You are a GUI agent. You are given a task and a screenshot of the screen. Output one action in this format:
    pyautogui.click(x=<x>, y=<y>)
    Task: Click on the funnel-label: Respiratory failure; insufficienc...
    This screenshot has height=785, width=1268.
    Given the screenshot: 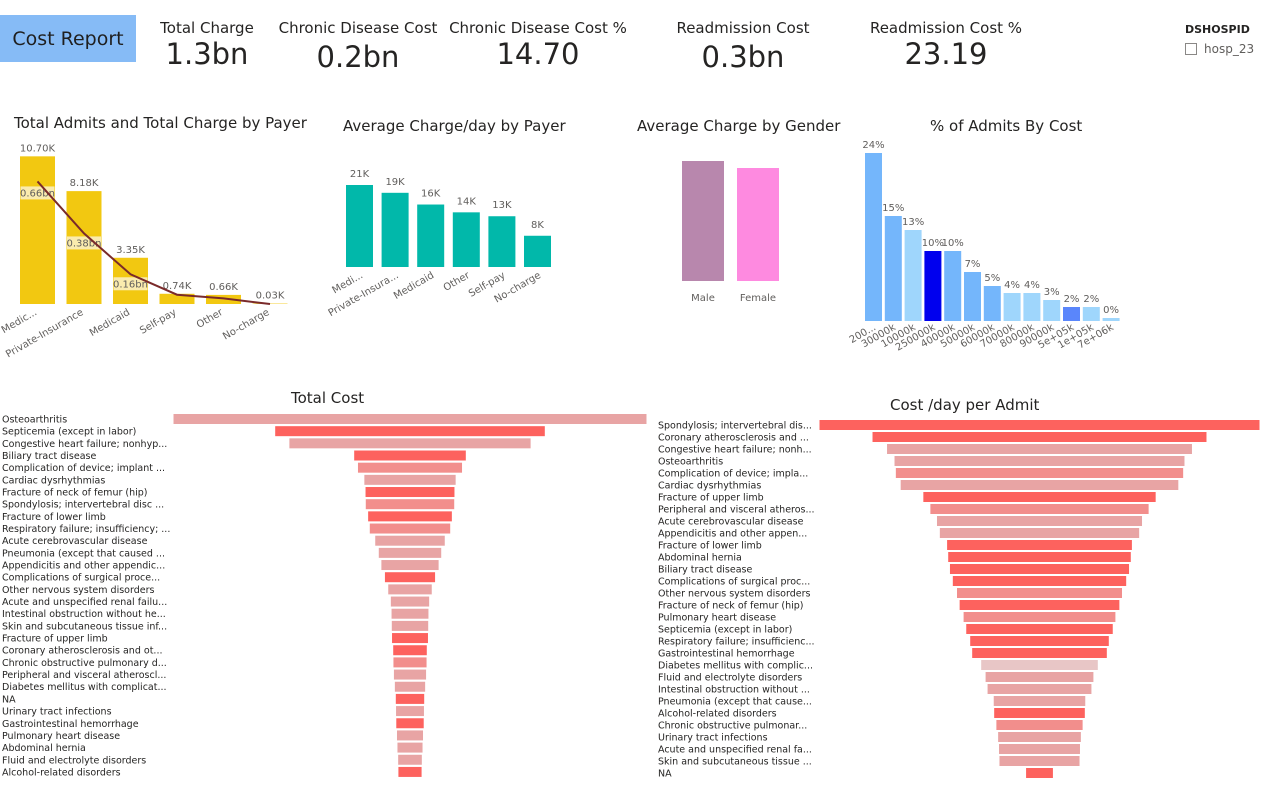 What is the action you would take?
    pyautogui.click(x=736, y=642)
    